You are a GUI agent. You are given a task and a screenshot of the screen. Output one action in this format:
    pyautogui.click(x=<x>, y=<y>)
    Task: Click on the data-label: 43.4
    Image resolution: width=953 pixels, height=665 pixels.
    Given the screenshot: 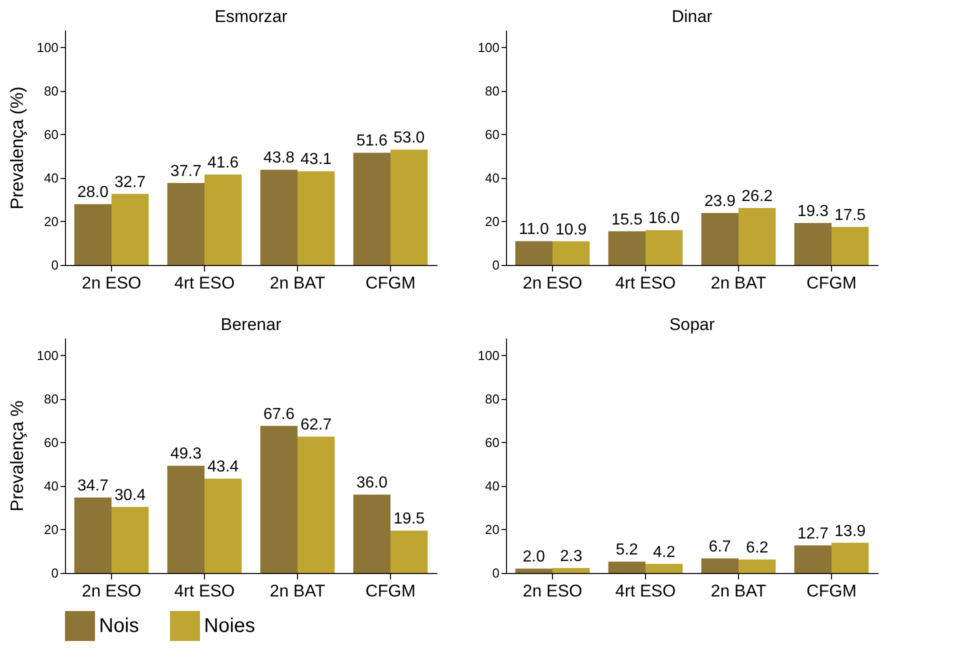 What is the action you would take?
    pyautogui.click(x=223, y=467)
    